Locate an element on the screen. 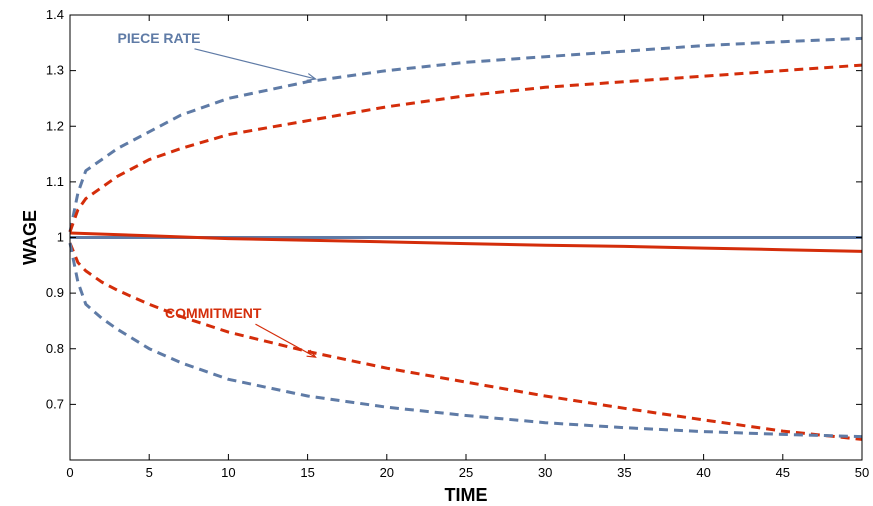 The image size is (873, 506). annotation-label: PIECE RATE is located at coordinates (159, 38).